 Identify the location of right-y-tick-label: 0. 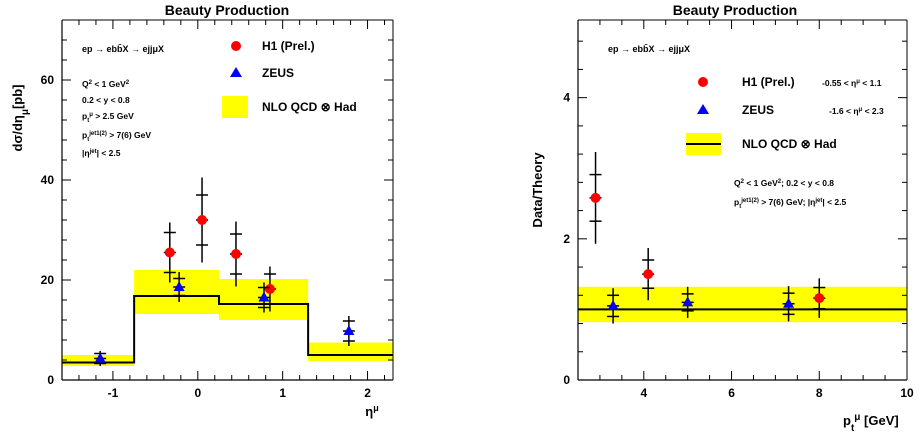
(566, 380).